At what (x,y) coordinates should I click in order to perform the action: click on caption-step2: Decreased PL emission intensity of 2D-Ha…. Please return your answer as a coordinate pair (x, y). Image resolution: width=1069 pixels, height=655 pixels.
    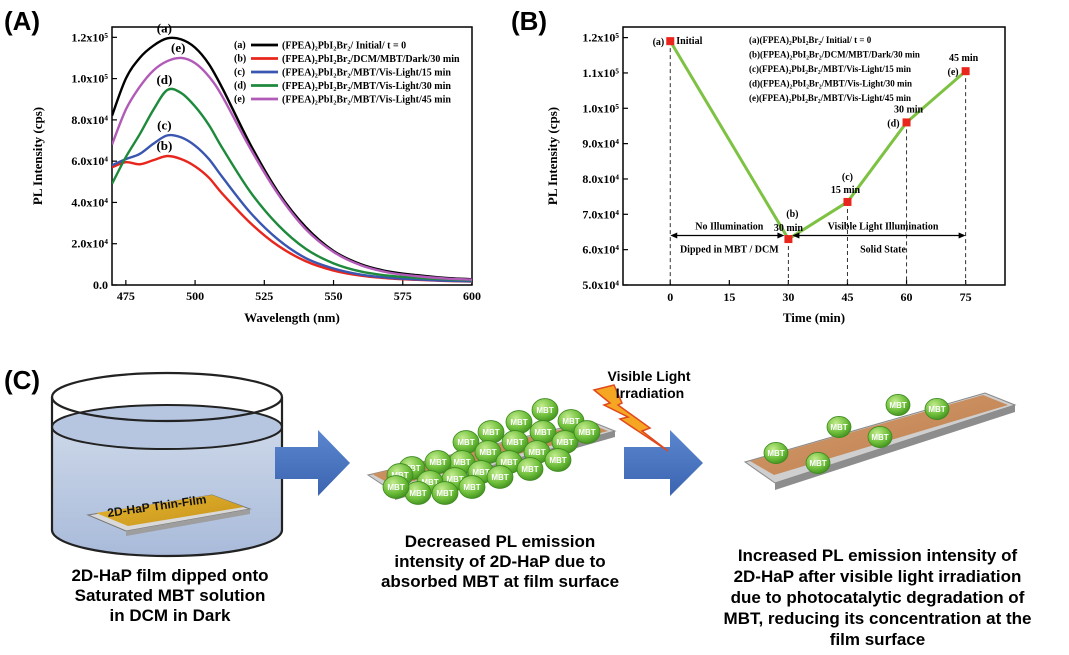
    Looking at the image, I should click on (500, 562).